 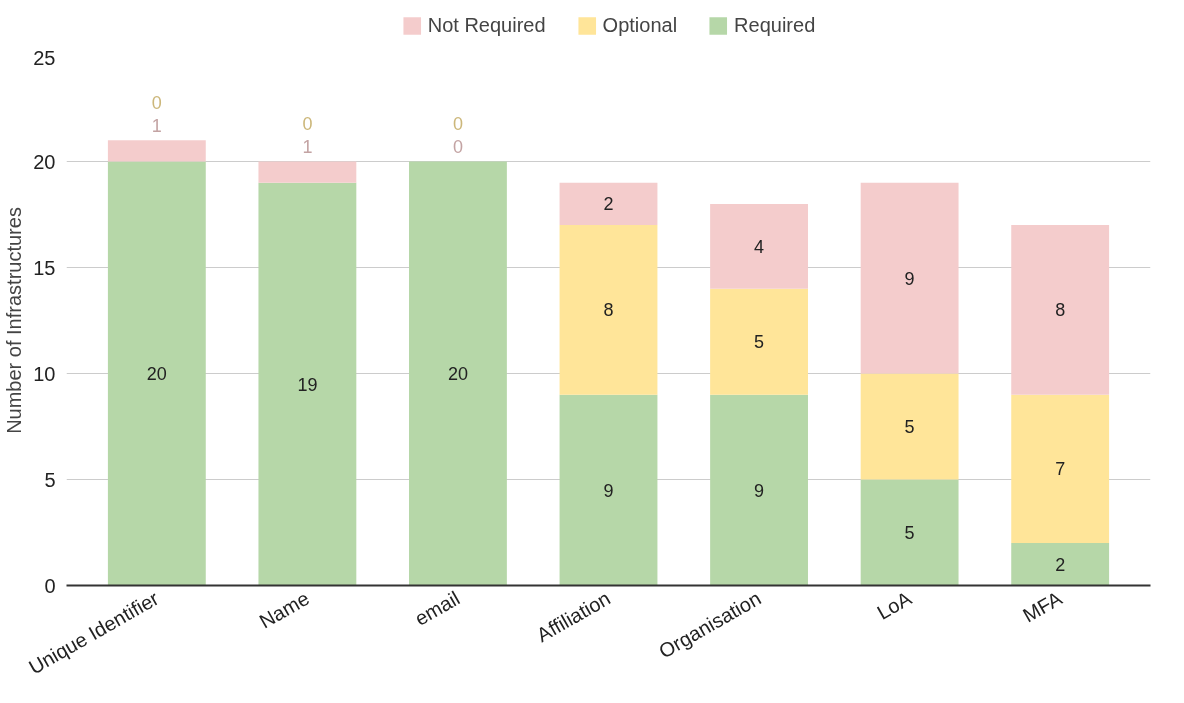 I want to click on x-tick-label: MFA, so click(x=1043, y=606).